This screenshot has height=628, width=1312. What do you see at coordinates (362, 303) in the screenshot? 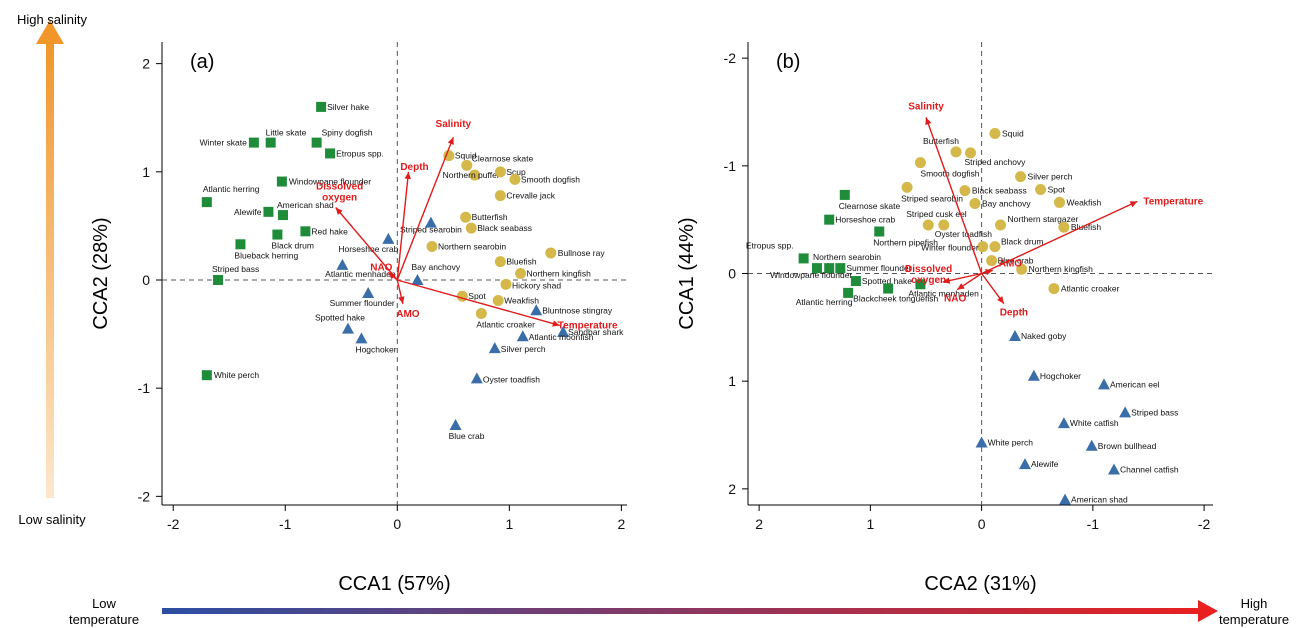
I see `panel-a-point-label-summer-flounder: Summer flounder` at bounding box center [362, 303].